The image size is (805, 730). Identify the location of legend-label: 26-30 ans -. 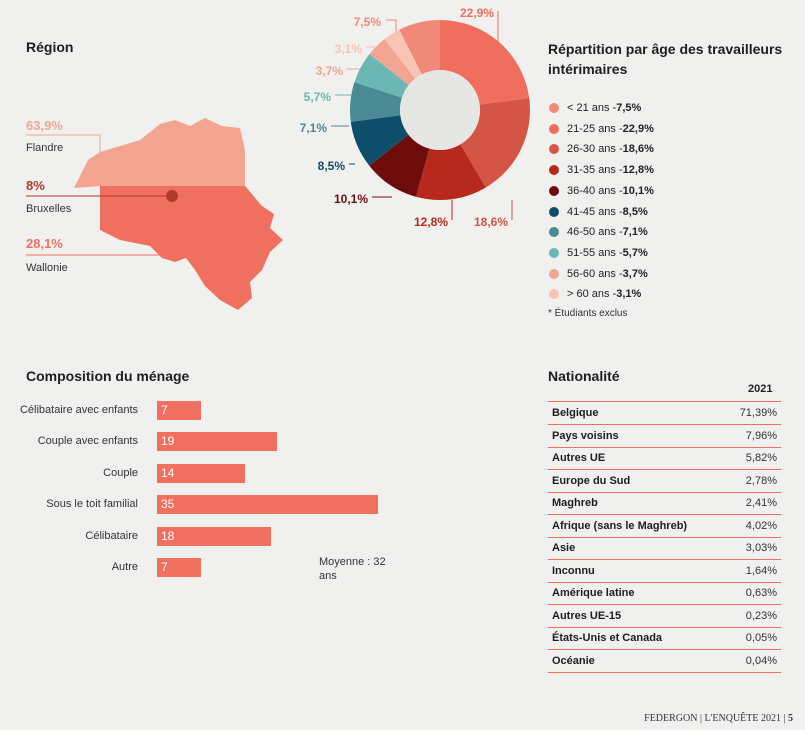
(595, 149).